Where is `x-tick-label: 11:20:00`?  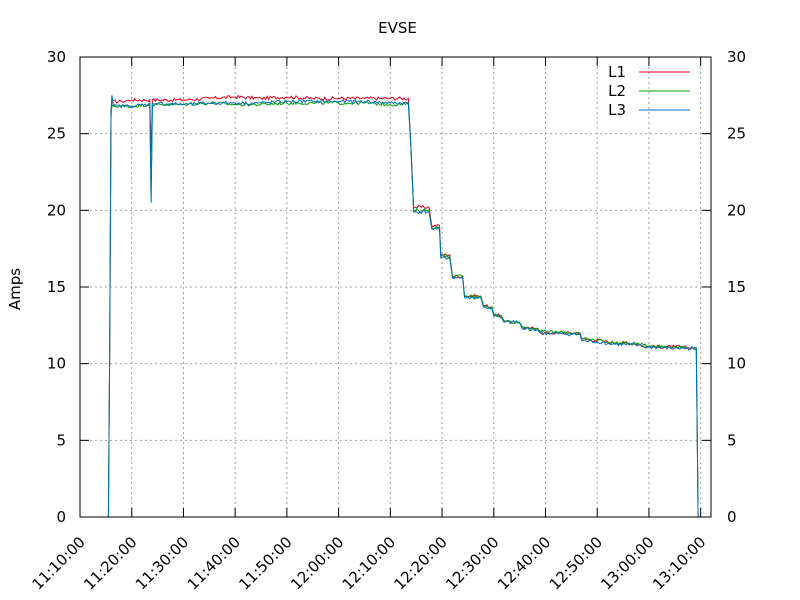 x-tick-label: 11:20:00 is located at coordinates (110, 563).